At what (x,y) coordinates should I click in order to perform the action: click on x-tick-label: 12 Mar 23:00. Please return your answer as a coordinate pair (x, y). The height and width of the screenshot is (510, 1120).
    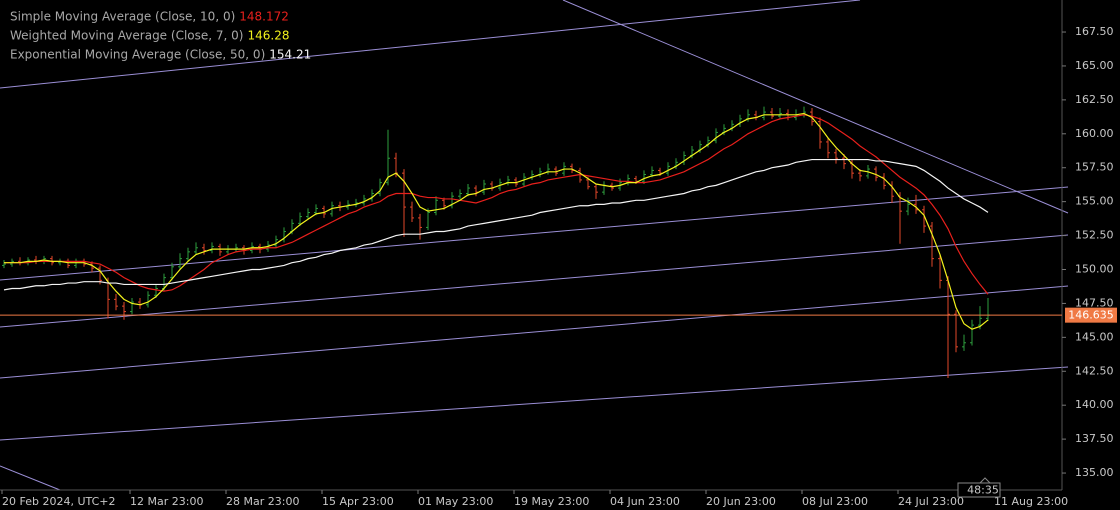
    Looking at the image, I should click on (166, 501).